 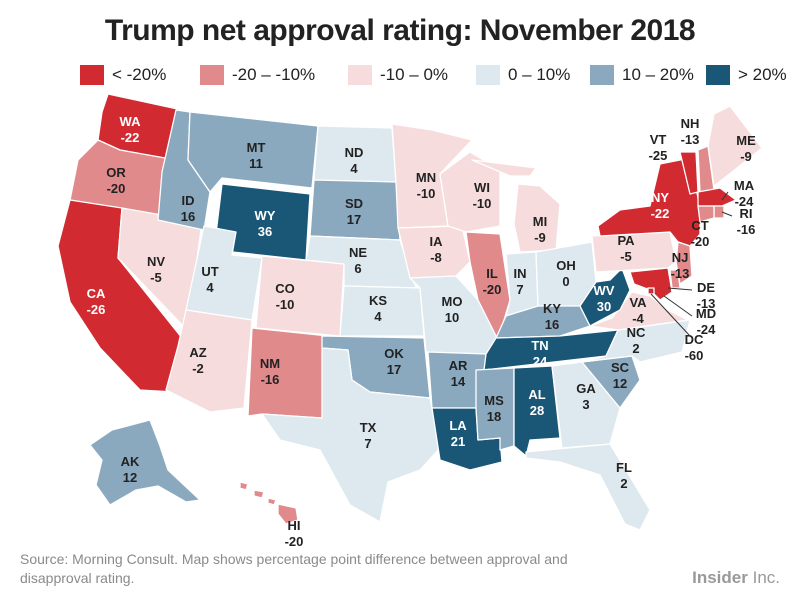 What do you see at coordinates (394, 369) in the screenshot?
I see `state-value-ok: 17` at bounding box center [394, 369].